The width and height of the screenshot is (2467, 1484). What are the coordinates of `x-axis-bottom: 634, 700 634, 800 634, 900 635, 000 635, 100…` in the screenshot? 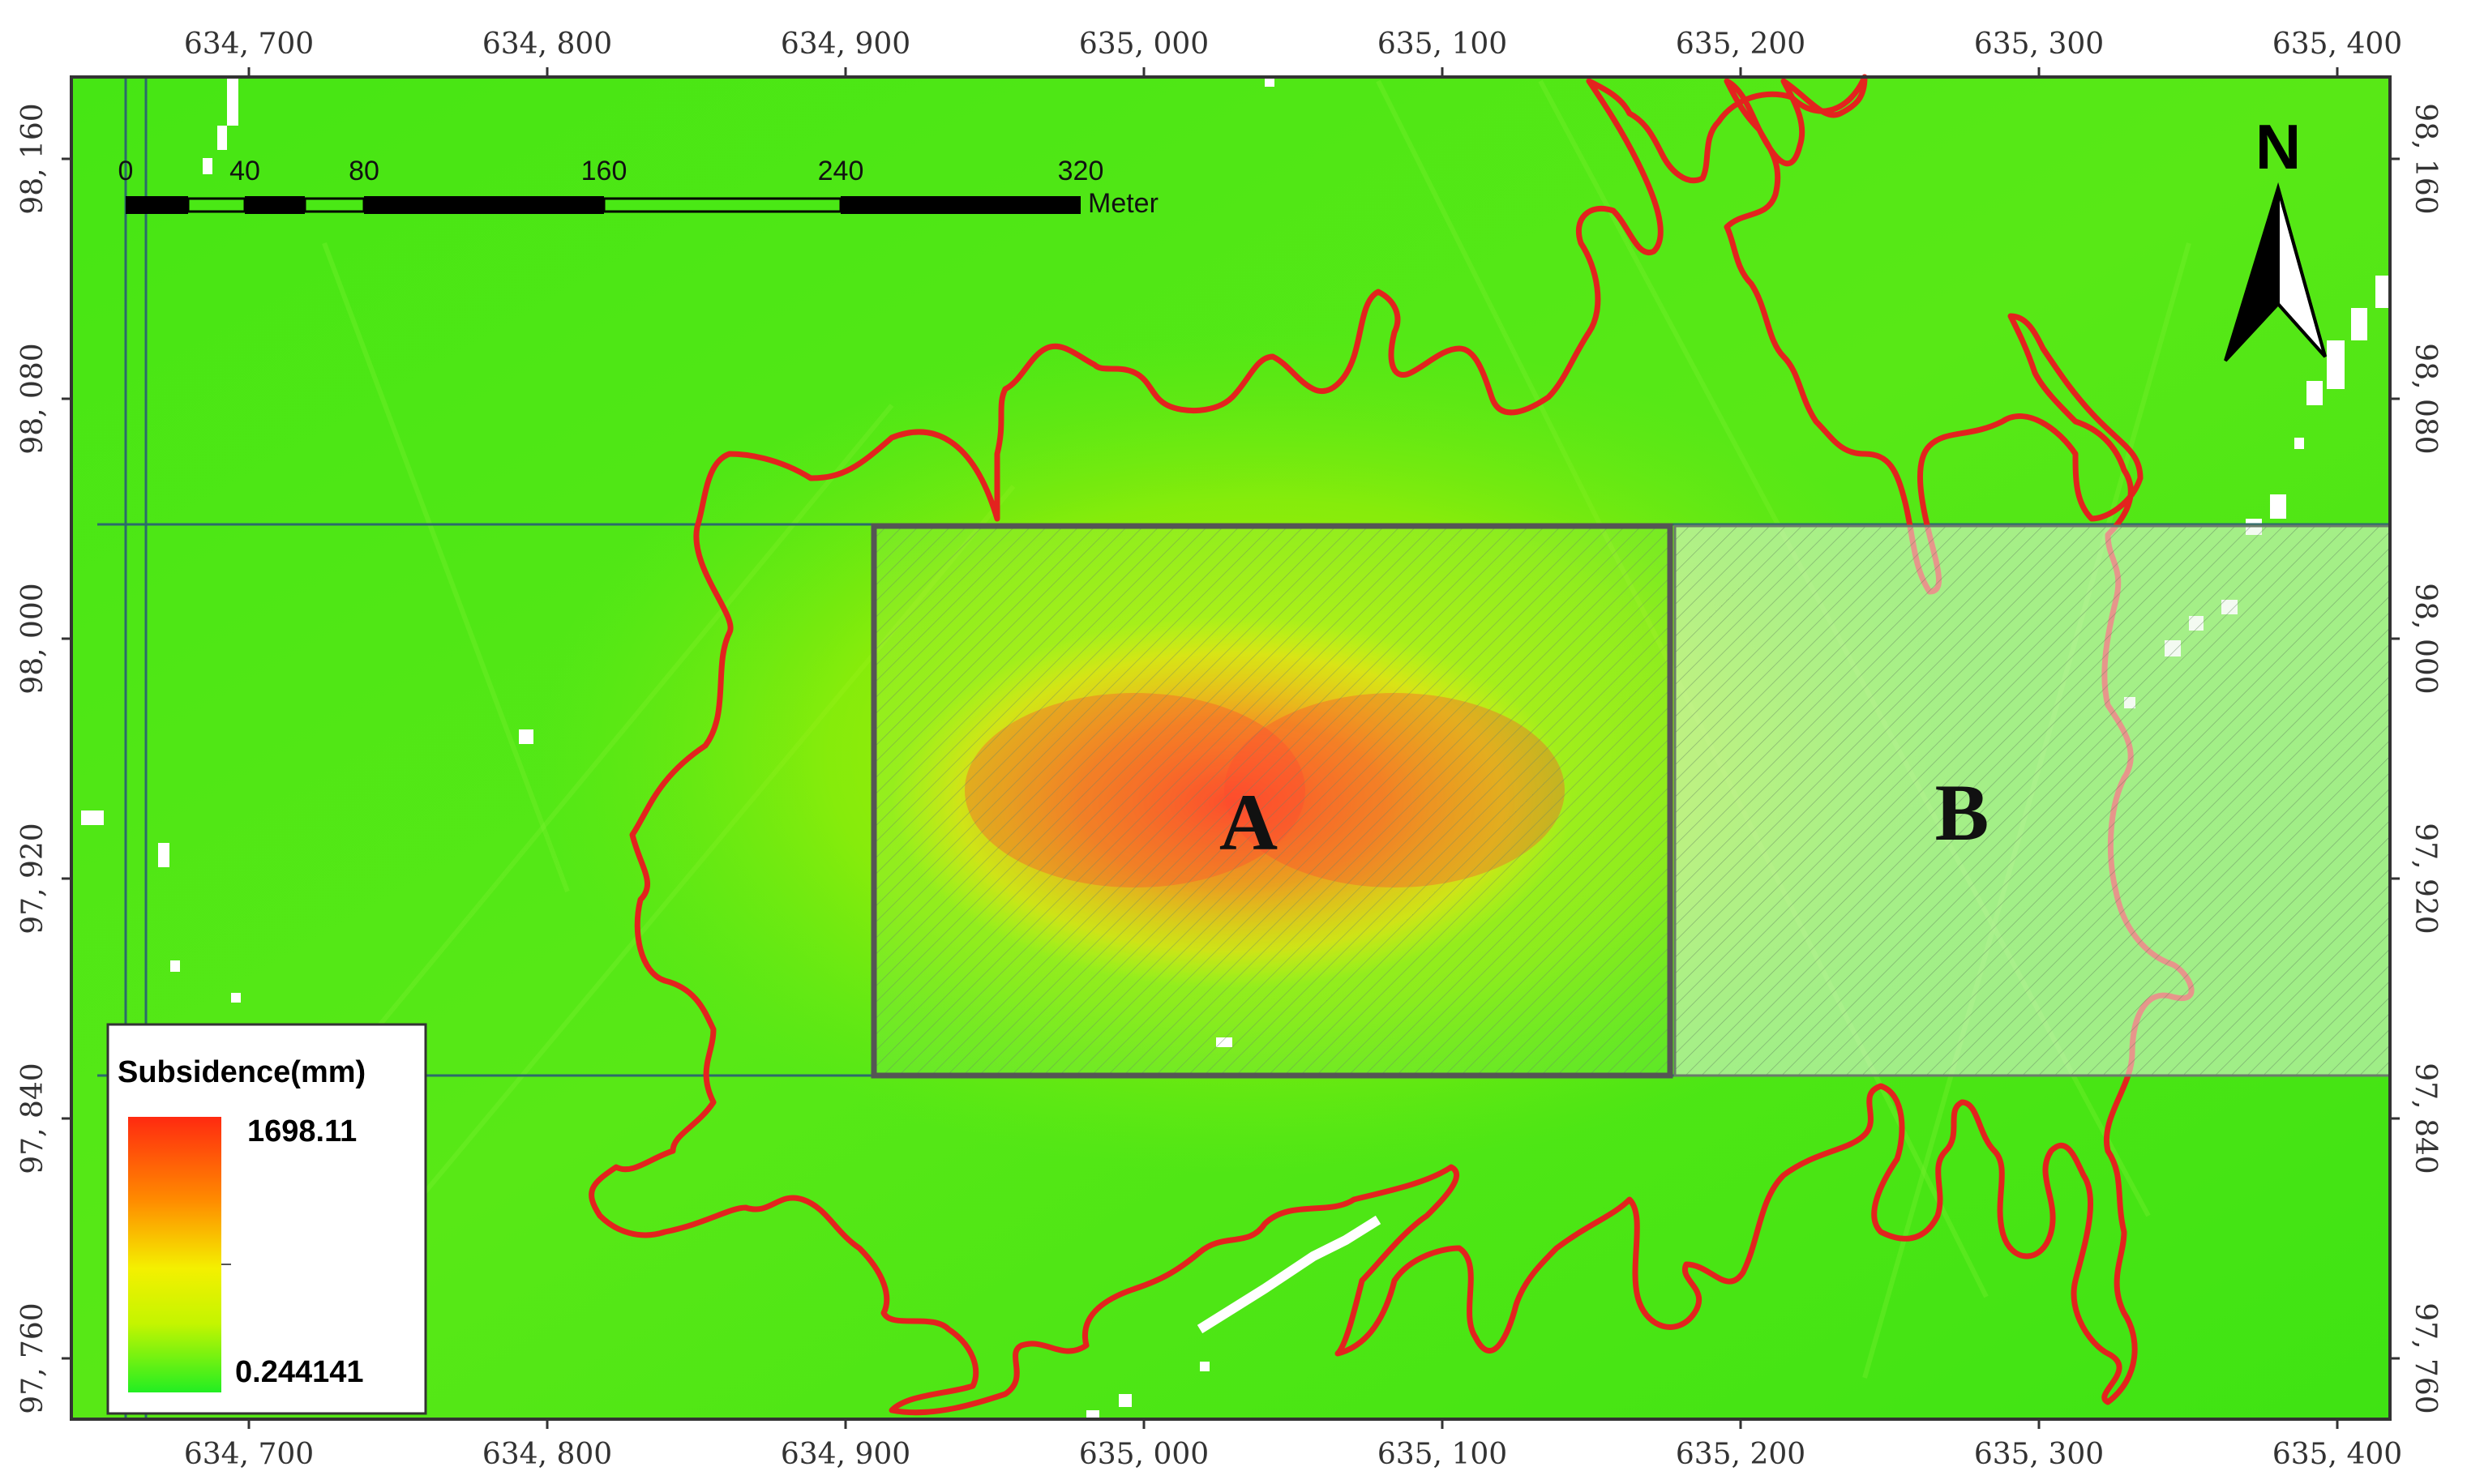 It's located at (1293, 1445).